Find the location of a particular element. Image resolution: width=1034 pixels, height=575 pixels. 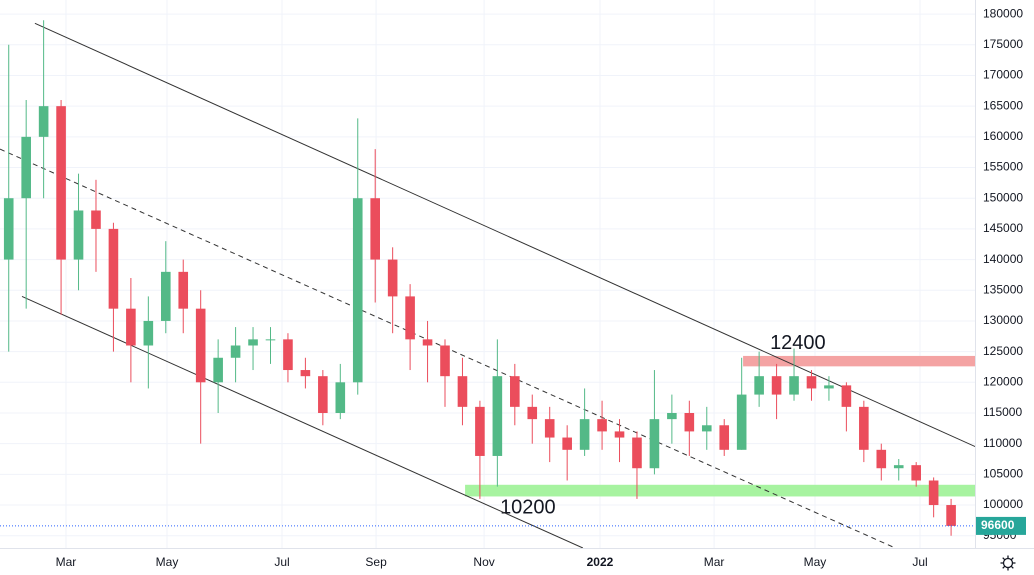

x-tick-label: Nov is located at coordinates (483, 562).